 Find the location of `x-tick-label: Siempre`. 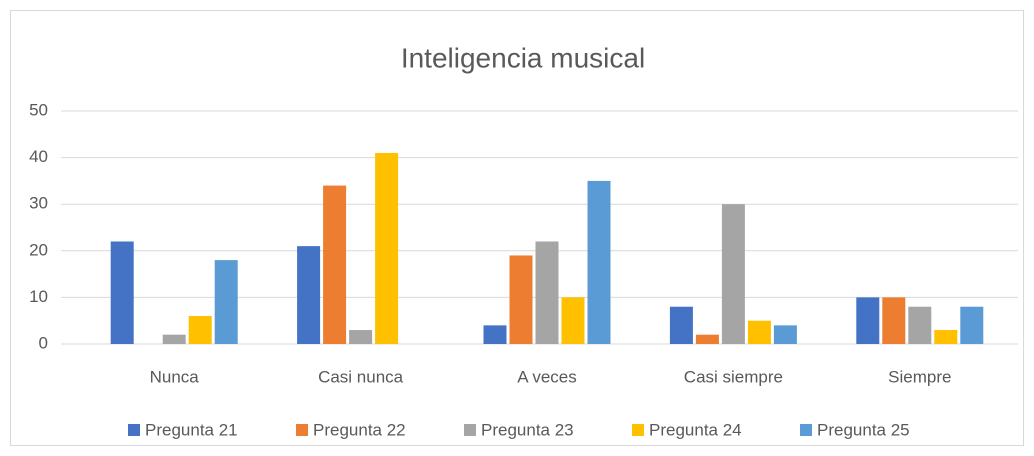

x-tick-label: Siempre is located at coordinates (919, 376).